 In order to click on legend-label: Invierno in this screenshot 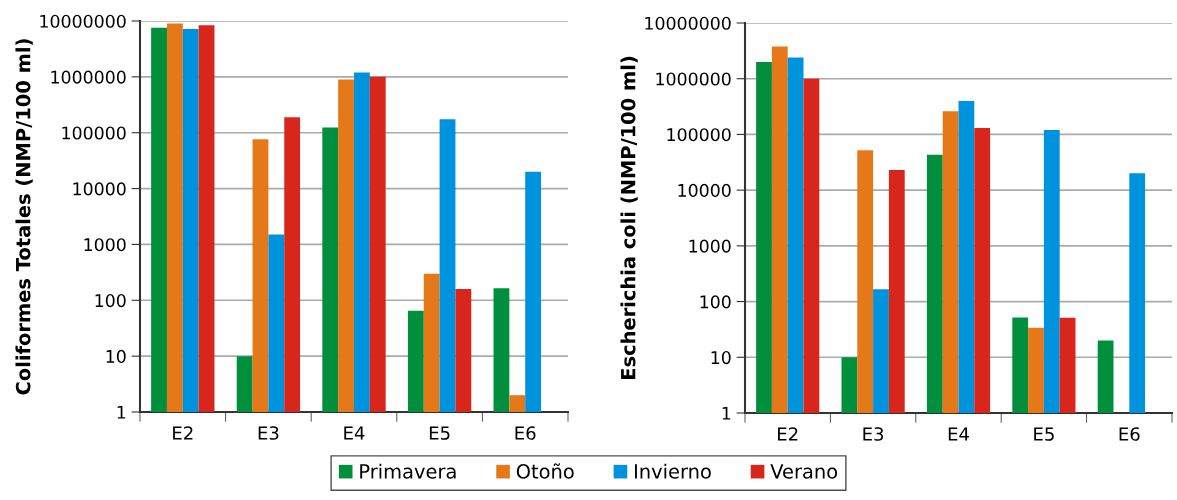, I will do `click(672, 471)`.